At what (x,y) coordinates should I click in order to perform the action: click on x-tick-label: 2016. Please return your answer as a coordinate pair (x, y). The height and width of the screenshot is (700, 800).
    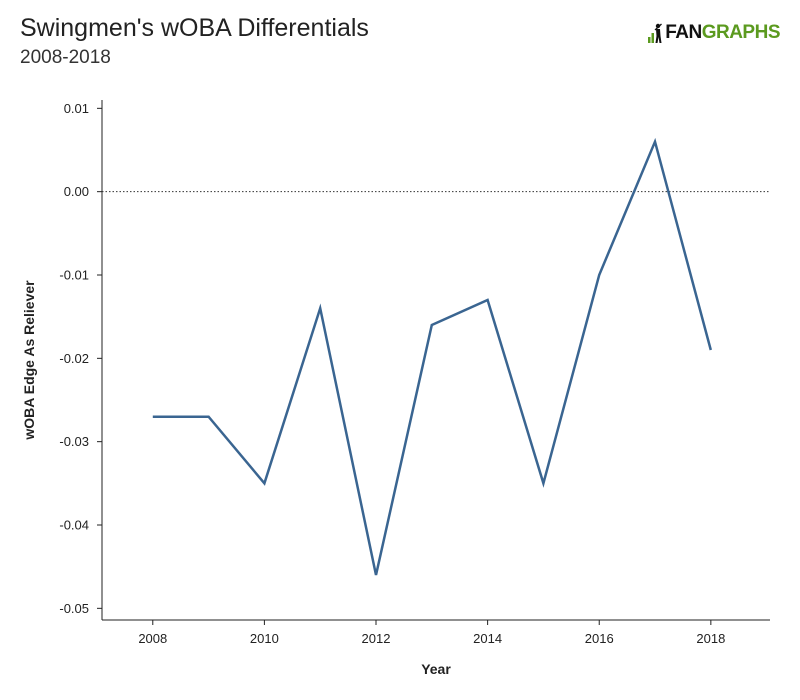
    Looking at the image, I should click on (599, 638).